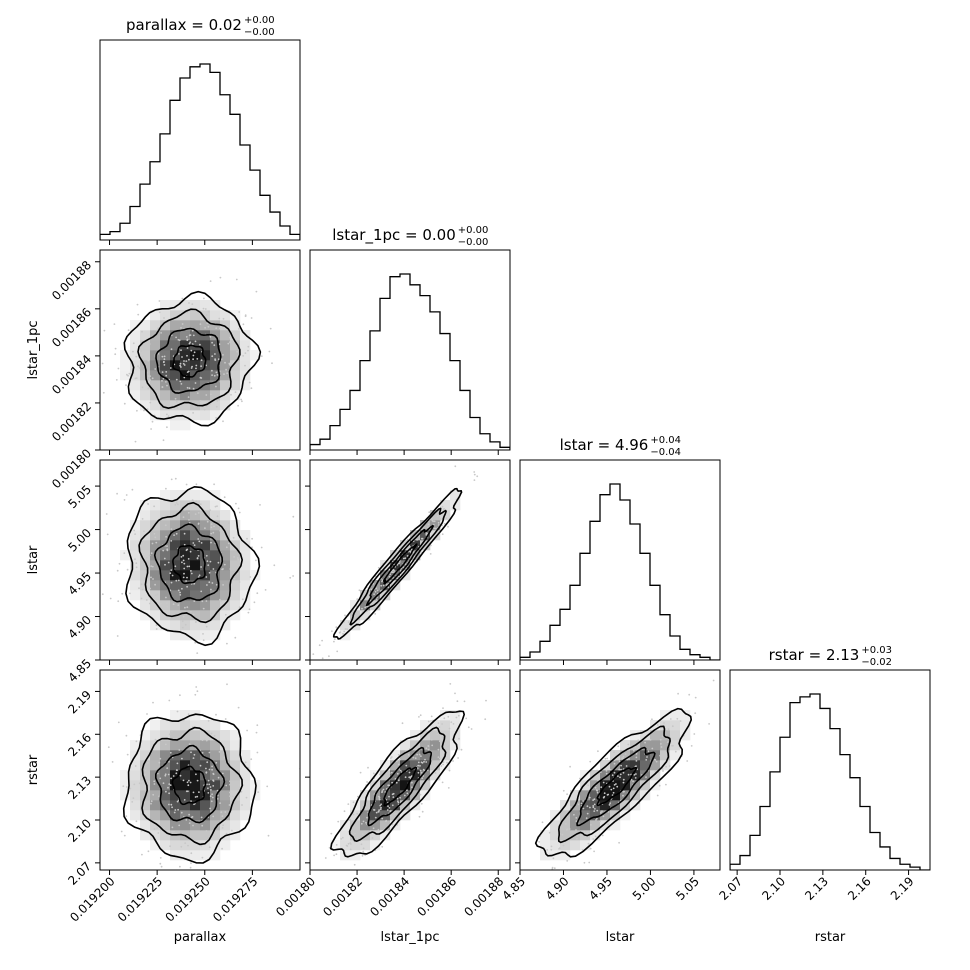  I want to click on panel-frame-rstar-vs-lstar_1pc, so click(410, 770).